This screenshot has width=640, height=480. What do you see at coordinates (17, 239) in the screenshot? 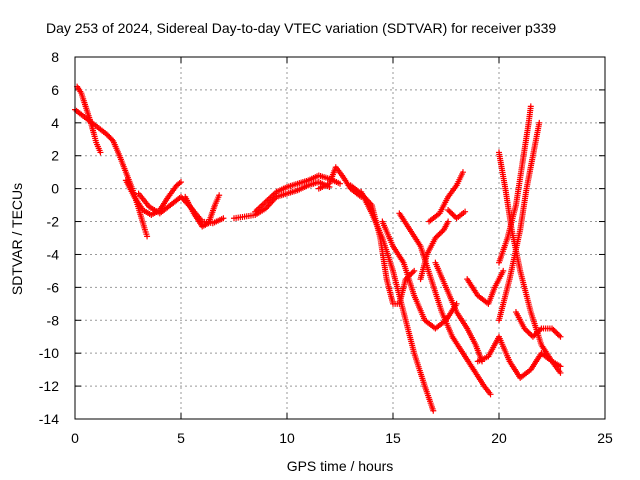
I see `y-axis-title: SDTVAR / TECUs` at bounding box center [17, 239].